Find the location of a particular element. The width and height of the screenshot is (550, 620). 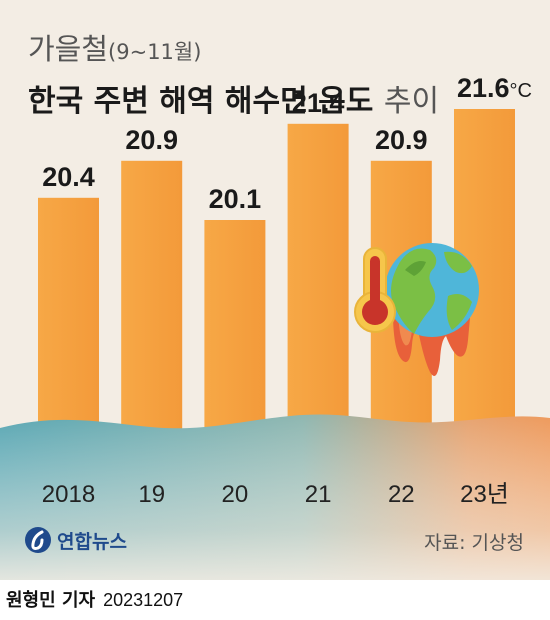

x-tick-5: 23년 is located at coordinates (484, 494).